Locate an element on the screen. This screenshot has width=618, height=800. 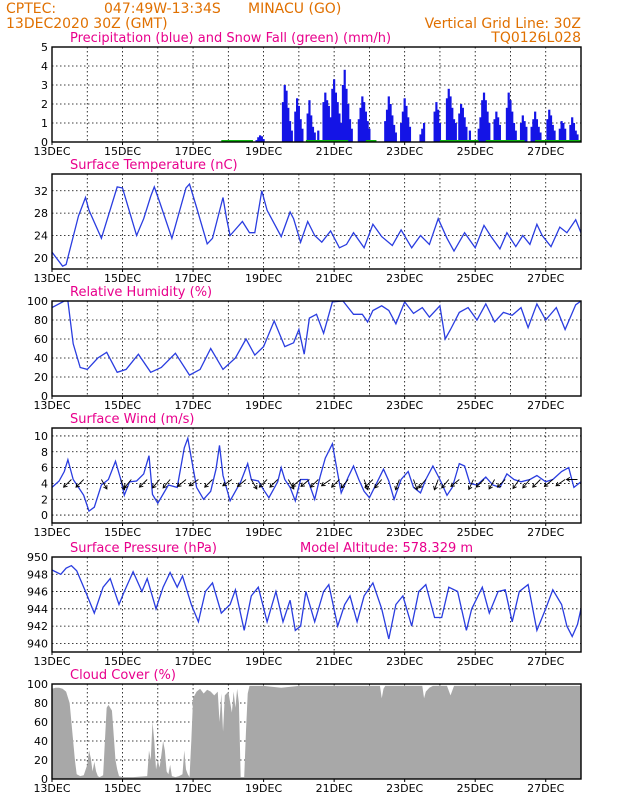
wind-y-tick-label: 10 is located at coordinates (41, 436).